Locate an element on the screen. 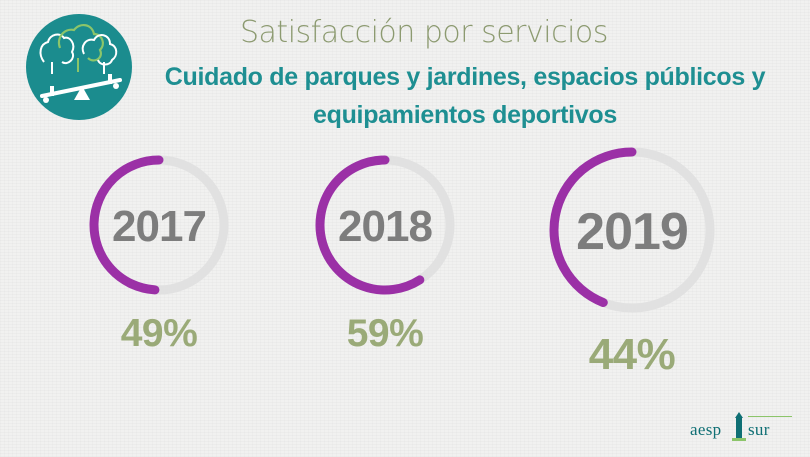  gauge-arc-2018 is located at coordinates (370, 225).